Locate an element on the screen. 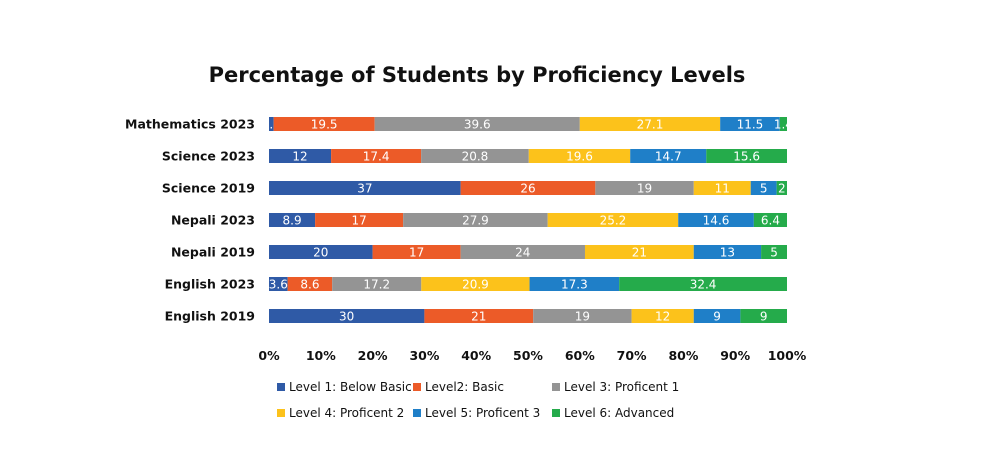 The height and width of the screenshot is (450, 1000). x-tick-label: 90% is located at coordinates (735, 355).